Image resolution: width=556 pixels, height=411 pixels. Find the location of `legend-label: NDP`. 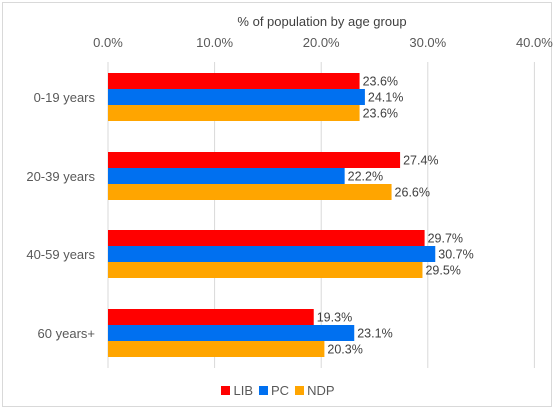

legend-label: NDP is located at coordinates (321, 390).